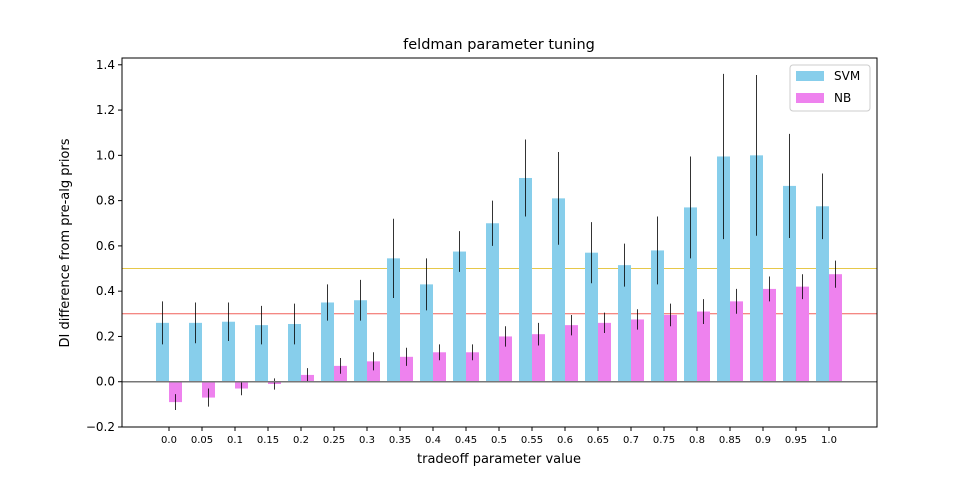 The height and width of the screenshot is (480, 974). What do you see at coordinates (169, 440) in the screenshot?
I see `x-tick-label-0: 0.0` at bounding box center [169, 440].